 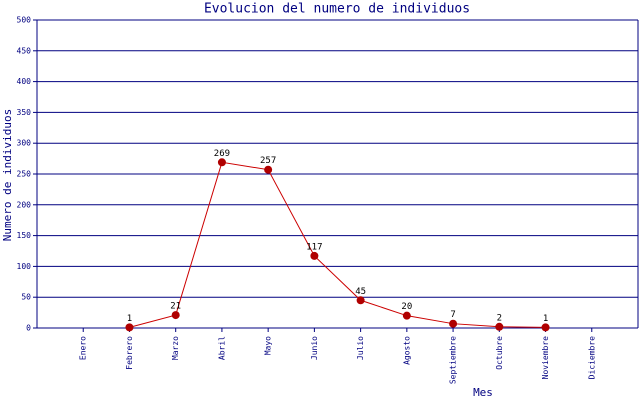 What do you see at coordinates (221, 348) in the screenshot?
I see `x-tick-label: Abril` at bounding box center [221, 348].